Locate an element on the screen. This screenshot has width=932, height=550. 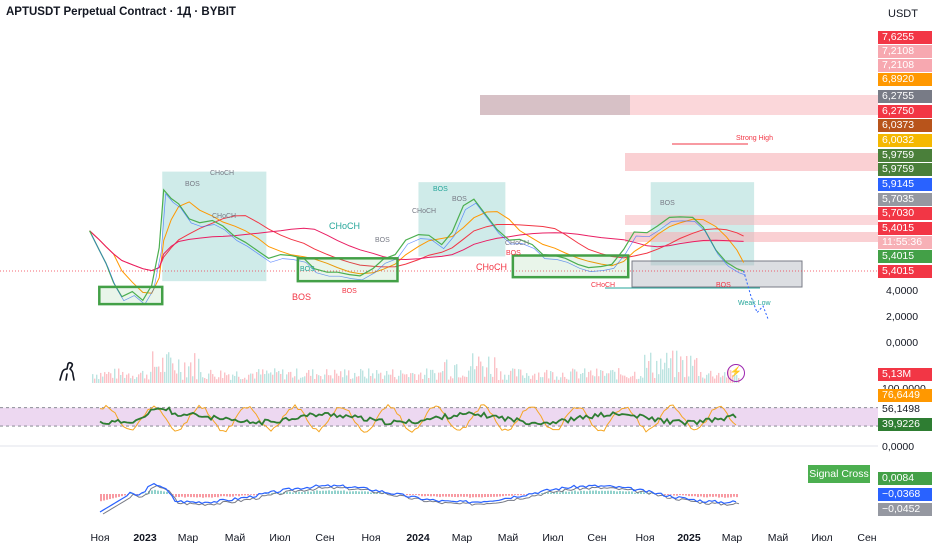
price-tag: 11:55:36 is located at coordinates (905, 242).